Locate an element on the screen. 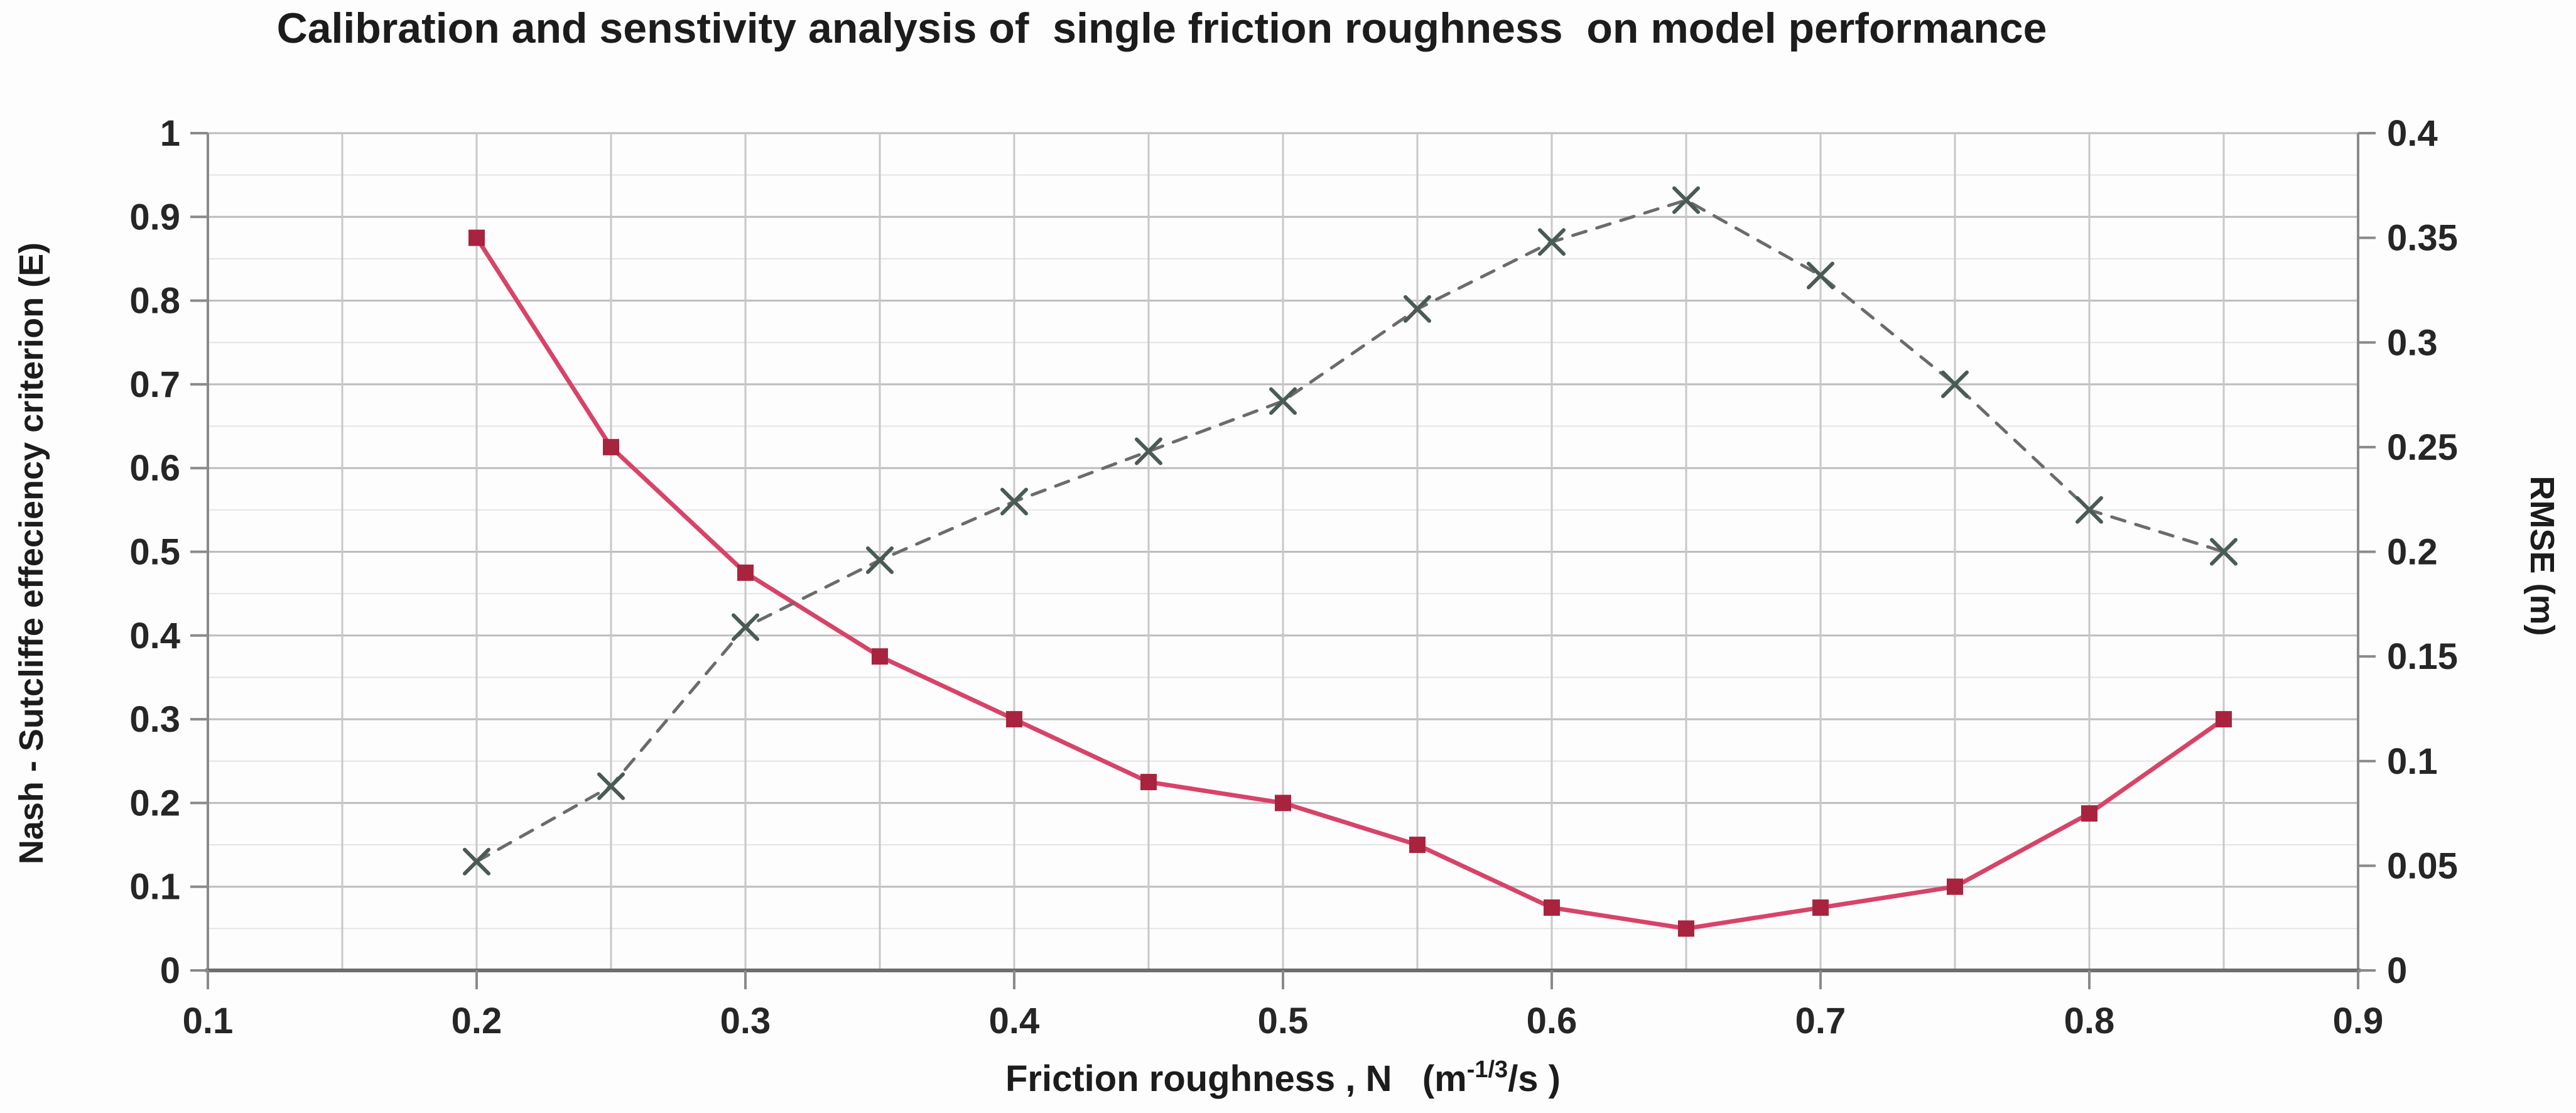 The height and width of the screenshot is (1113, 2576). x-axis-label-superscript: -1/3 is located at coordinates (1487, 1069).